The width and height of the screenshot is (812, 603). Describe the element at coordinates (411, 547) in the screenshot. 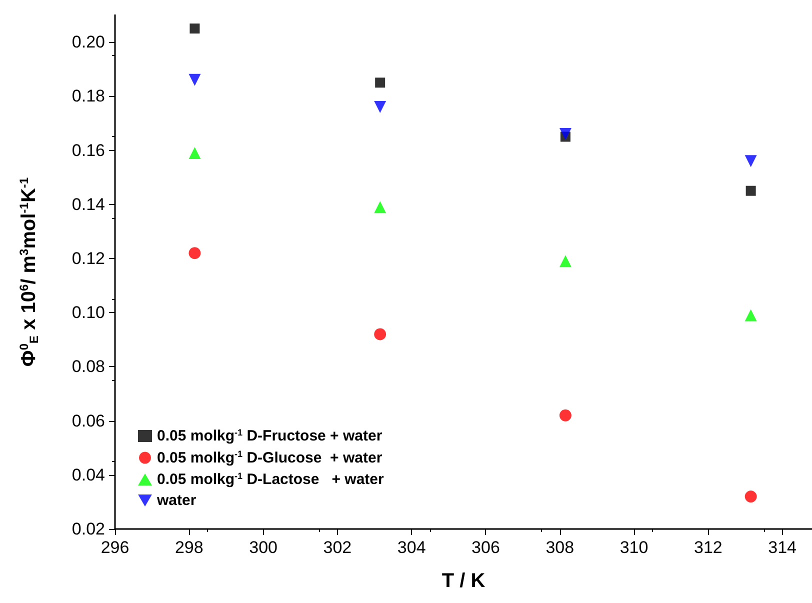

I see `x-tick-label: 304` at that location.